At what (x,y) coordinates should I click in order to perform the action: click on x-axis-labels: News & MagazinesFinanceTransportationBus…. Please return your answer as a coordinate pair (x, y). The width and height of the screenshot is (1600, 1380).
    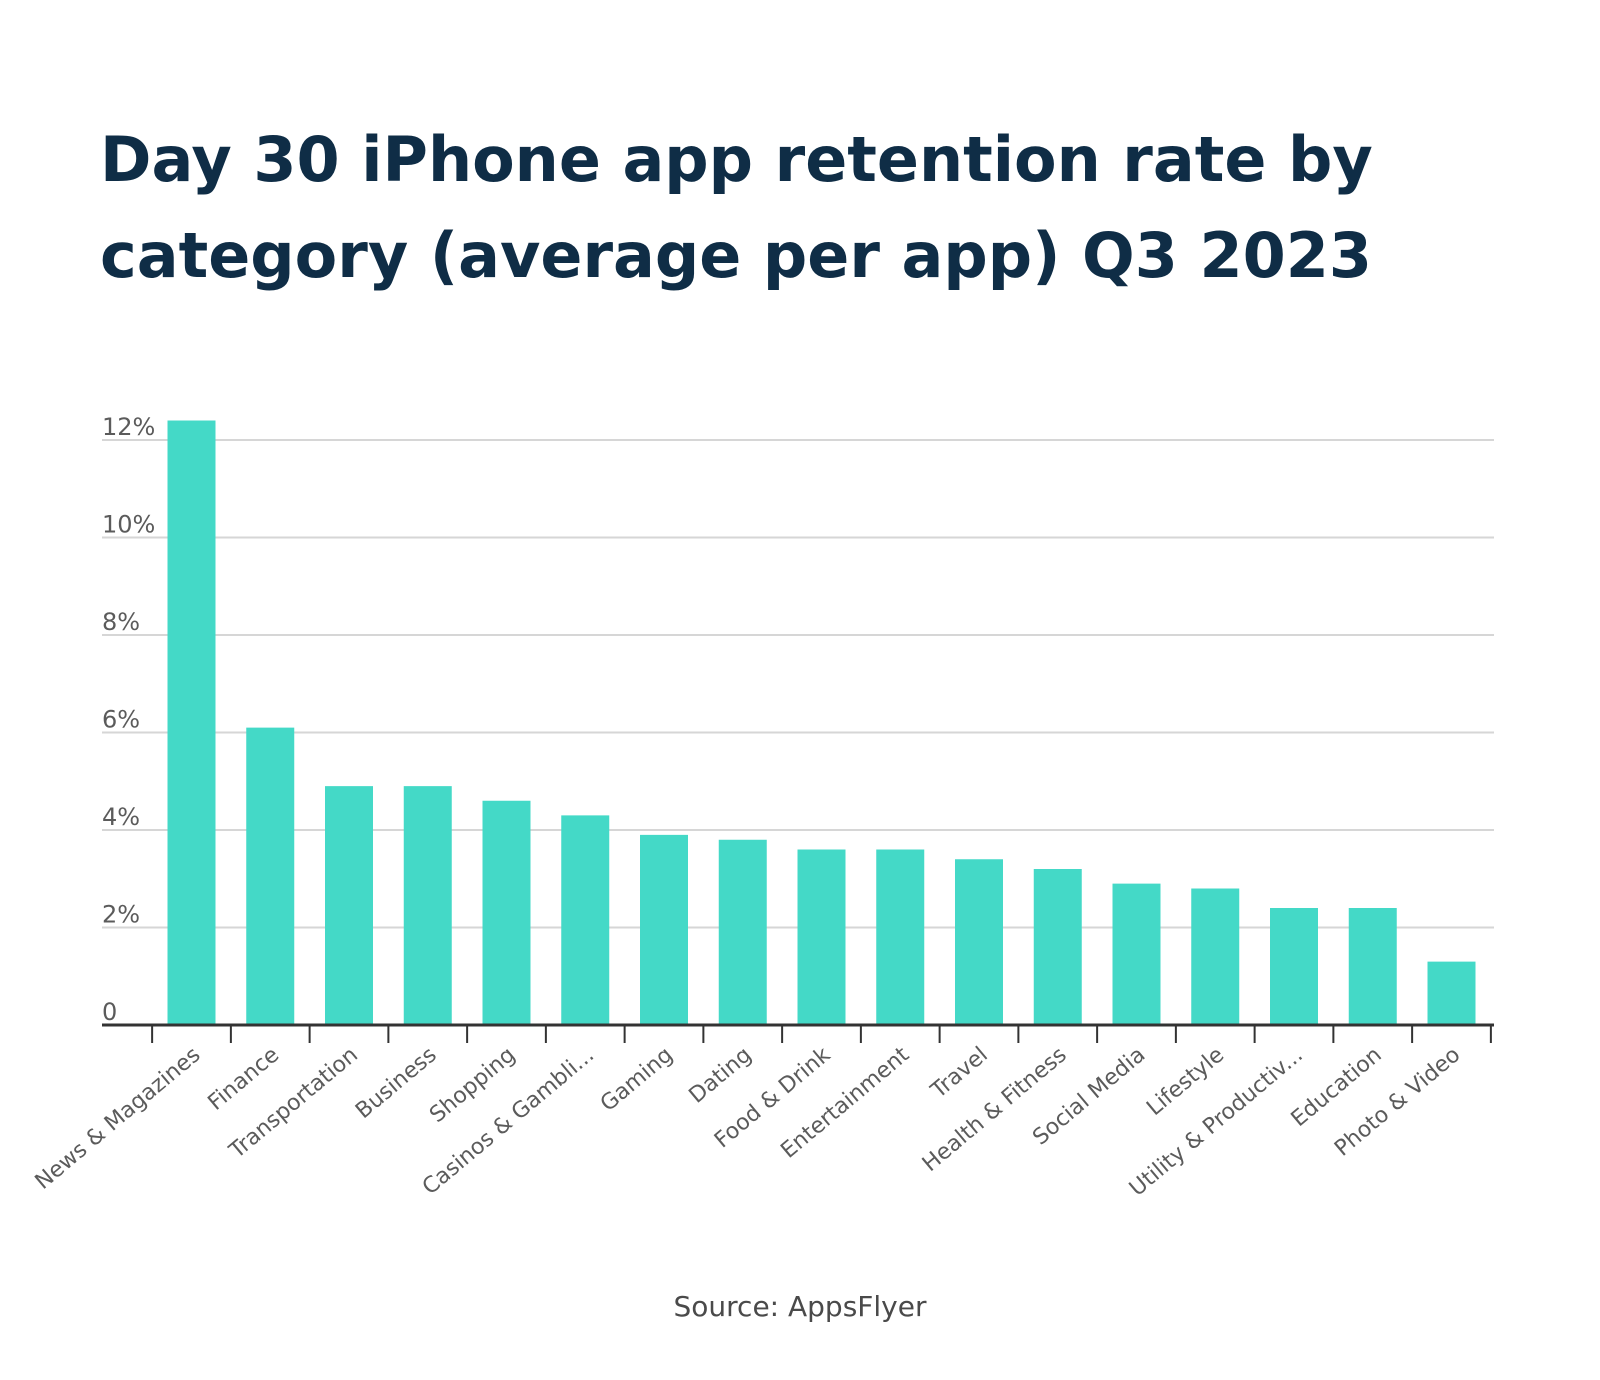
    Looking at the image, I should click on (748, 1121).